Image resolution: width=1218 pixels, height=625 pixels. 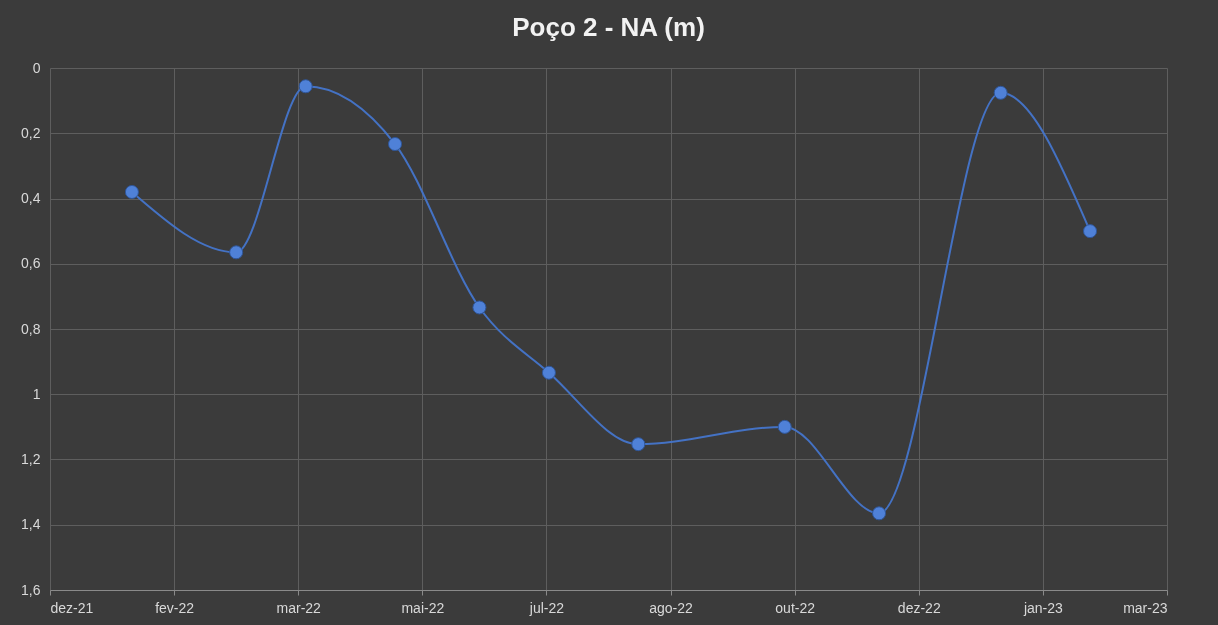 What do you see at coordinates (31, 524) in the screenshot?
I see `y-tick-label: 1,4` at bounding box center [31, 524].